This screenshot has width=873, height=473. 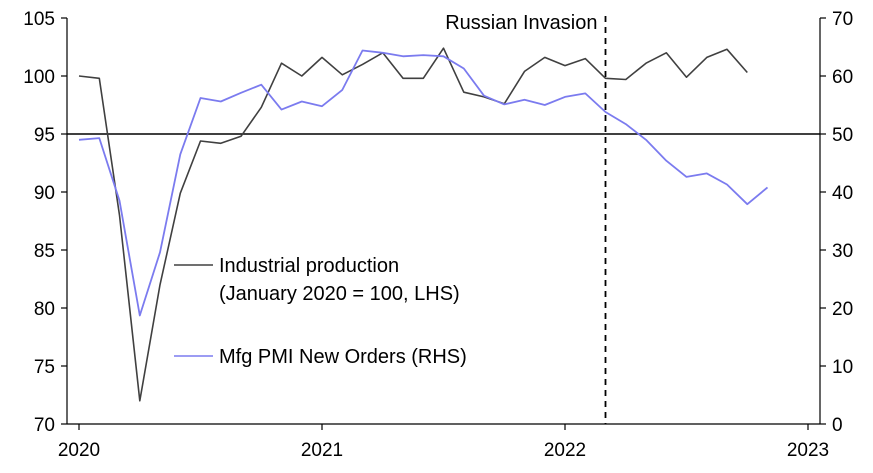 What do you see at coordinates (44, 135) in the screenshot?
I see `left-y-tick-label: 95` at bounding box center [44, 135].